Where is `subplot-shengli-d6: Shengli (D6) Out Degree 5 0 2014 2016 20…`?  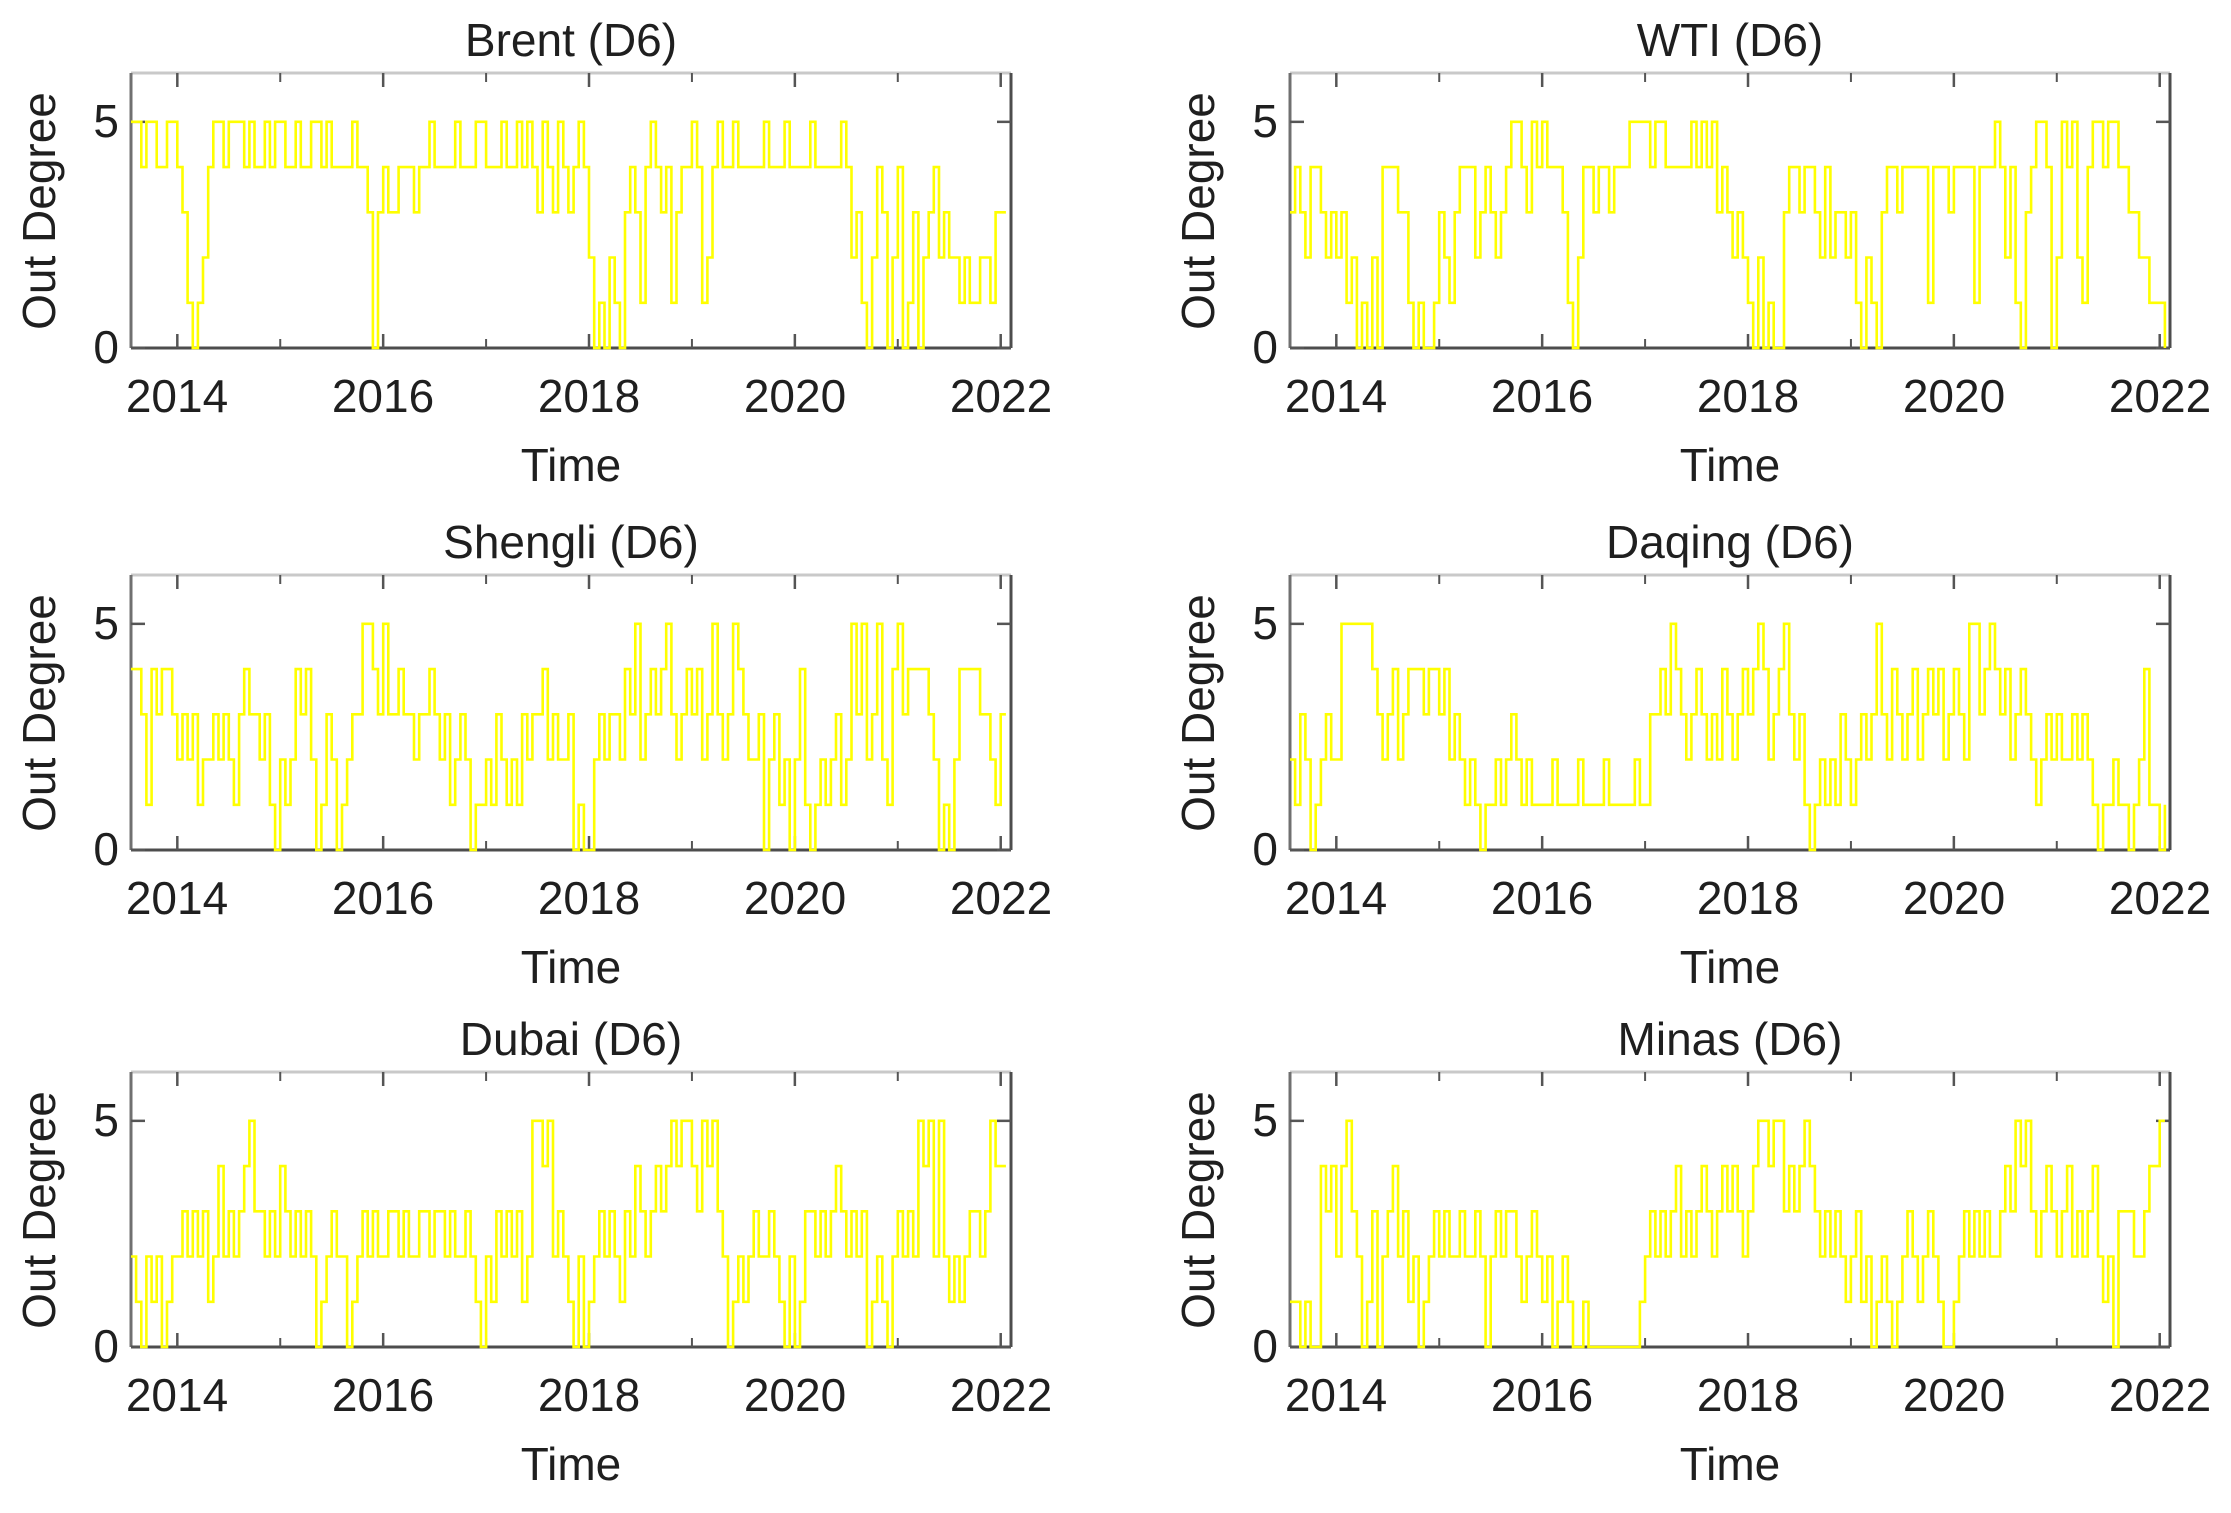
subplot-shengli-d6: Shengli (D6) Out Degree 5 0 2014 2016 20… is located at coordinates (532, 753).